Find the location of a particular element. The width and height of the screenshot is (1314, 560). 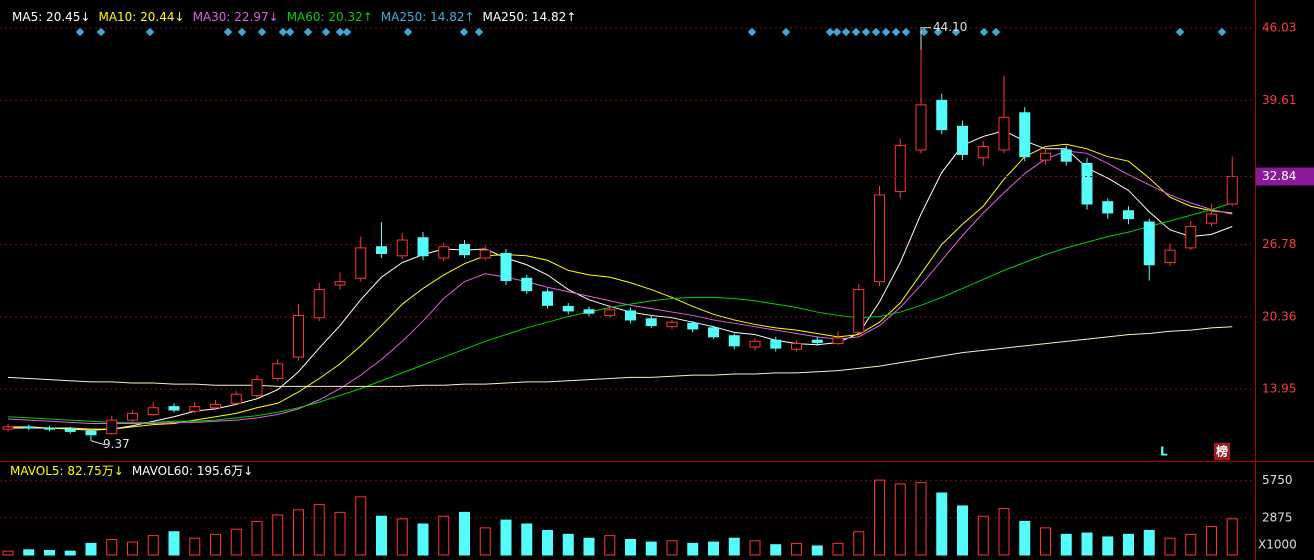

y-tick-label: 5750 is located at coordinates (1277, 480).